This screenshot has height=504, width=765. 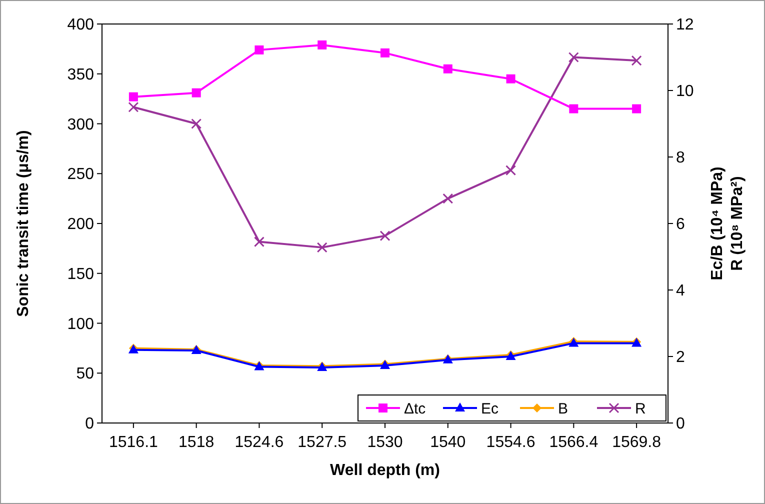 I want to click on legend-label: B, so click(x=563, y=409).